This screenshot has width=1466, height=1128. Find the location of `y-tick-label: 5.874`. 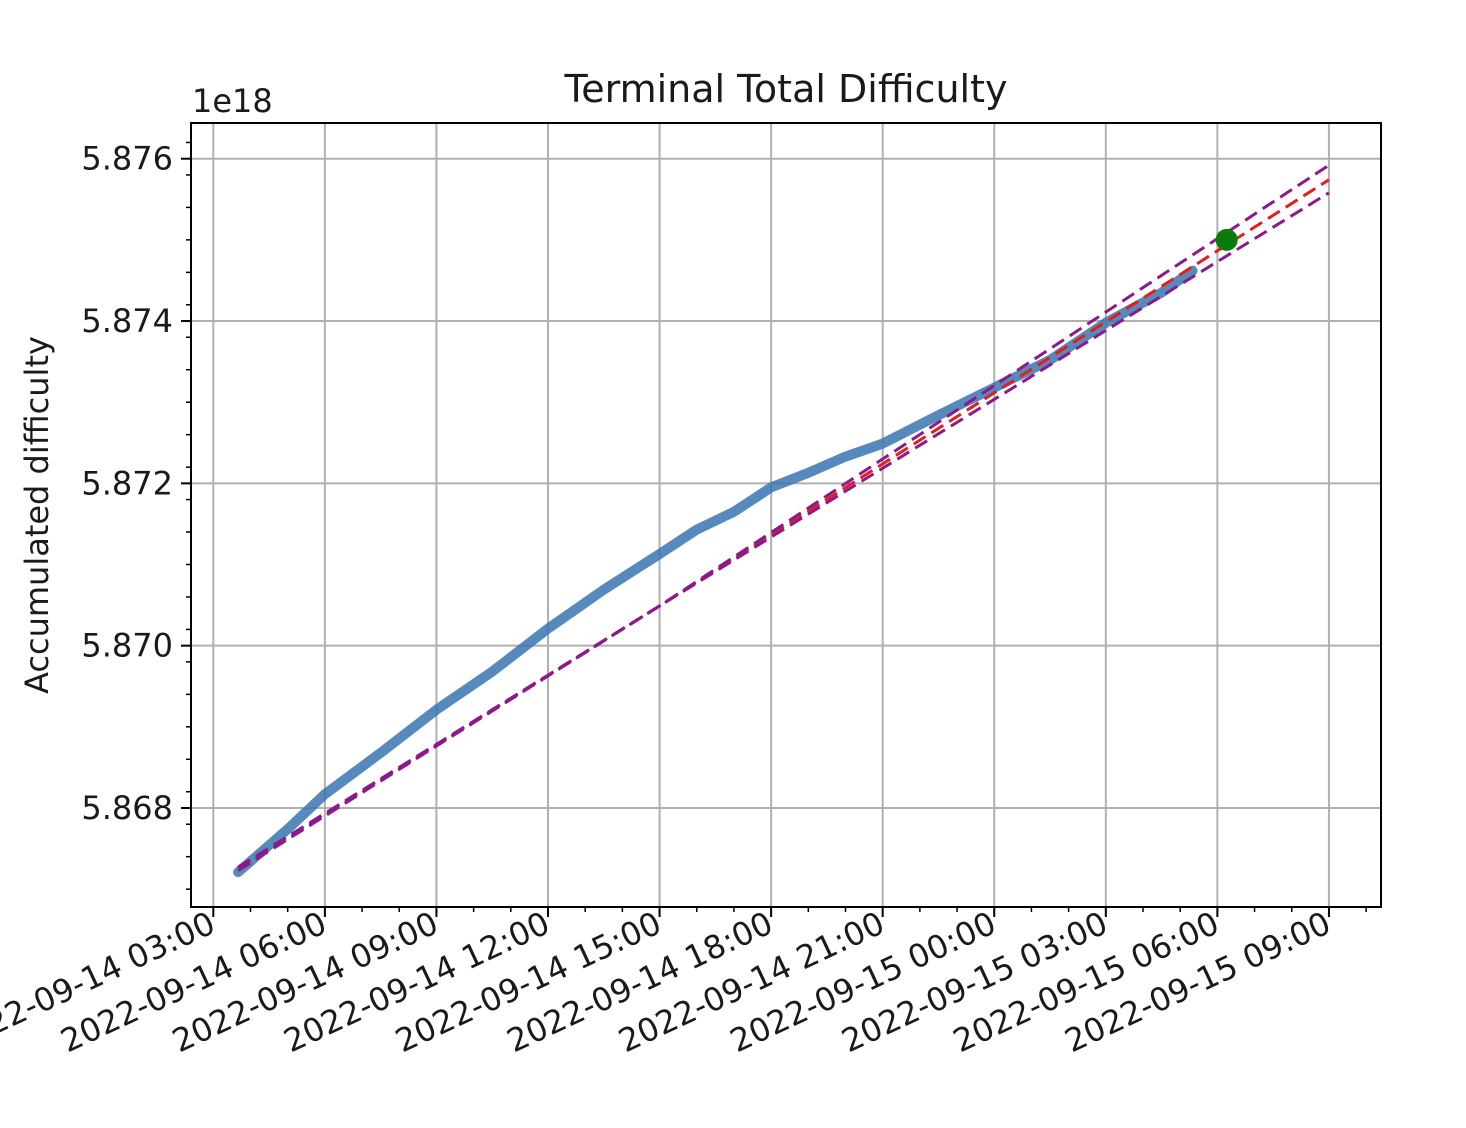

y-tick-label: 5.874 is located at coordinates (127, 321).